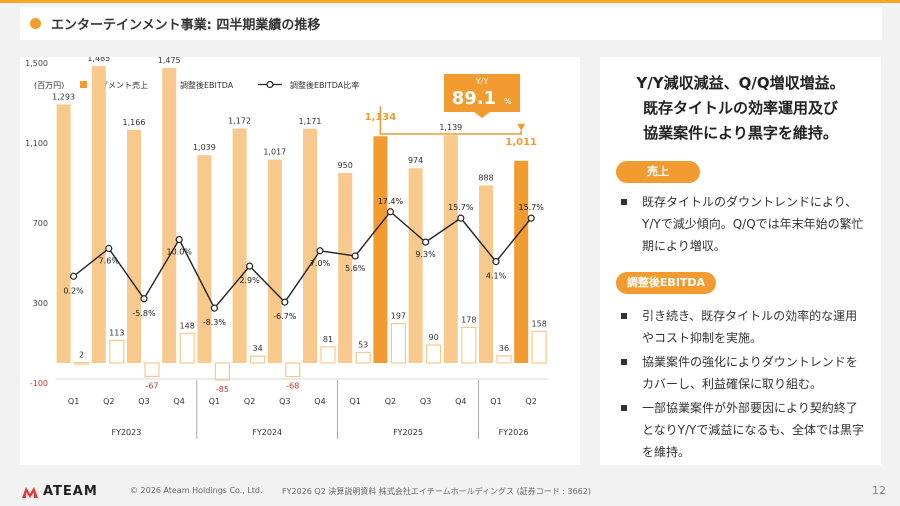  I want to click on ratio-value-label: 15.7%, so click(461, 207).